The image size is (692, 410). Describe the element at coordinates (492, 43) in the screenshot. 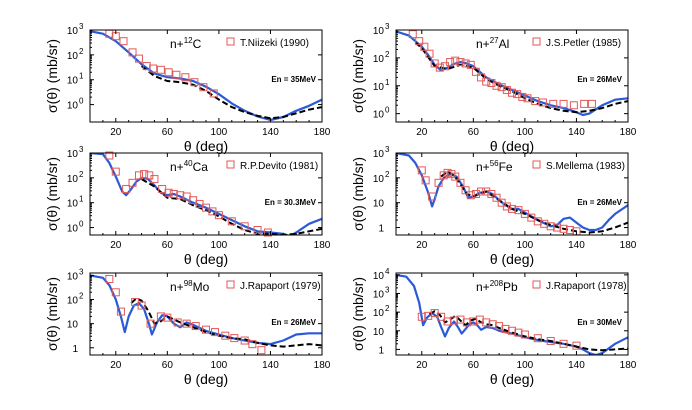

I see `reaction-label: n+27Al` at that location.